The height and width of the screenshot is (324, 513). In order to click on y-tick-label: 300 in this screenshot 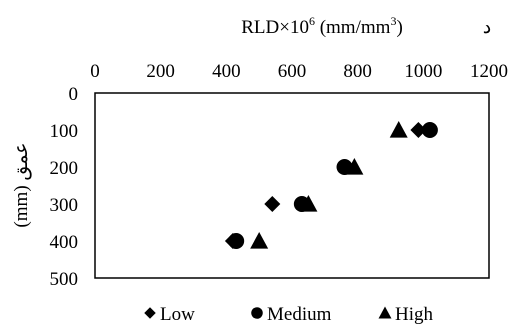, I will do `click(64, 205)`.